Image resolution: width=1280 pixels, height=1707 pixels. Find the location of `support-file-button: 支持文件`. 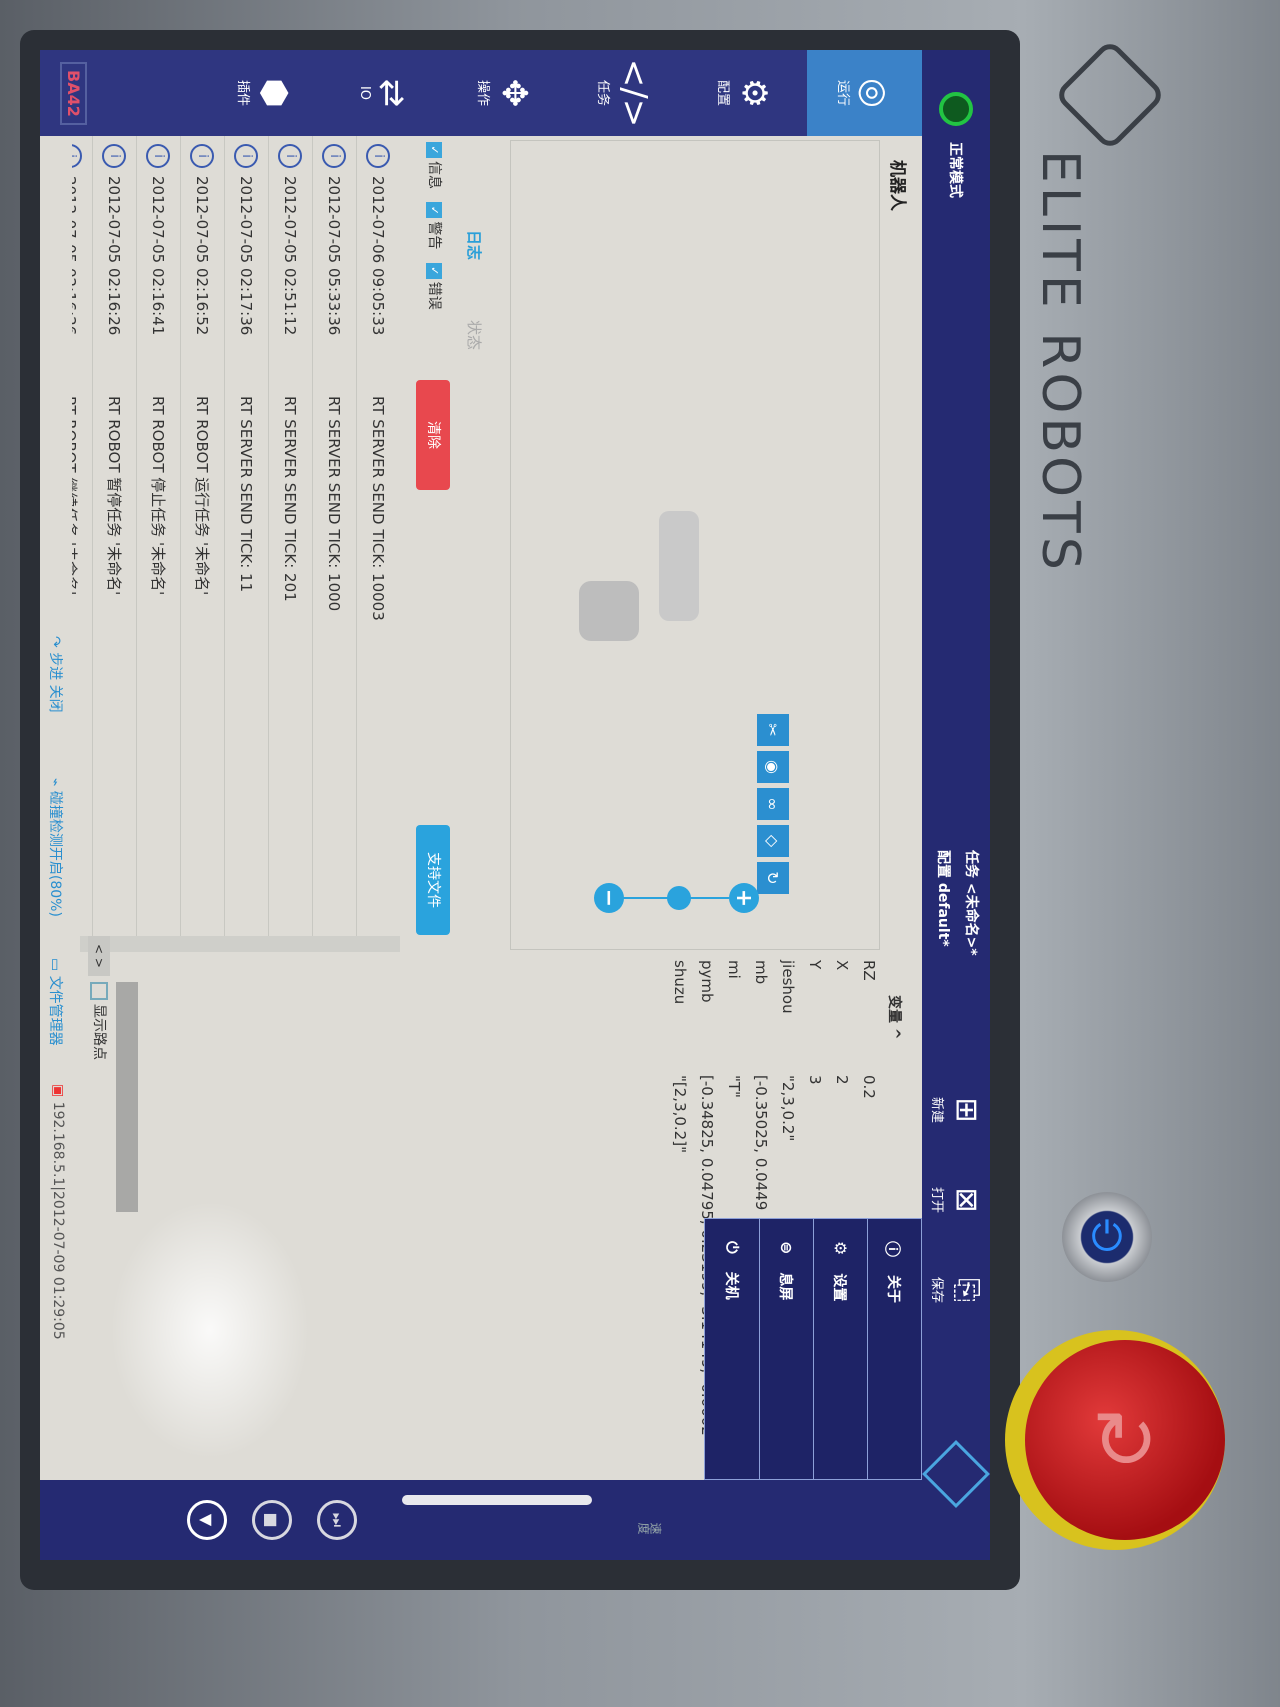

support-file-button: 支持文件 is located at coordinates (433, 880).